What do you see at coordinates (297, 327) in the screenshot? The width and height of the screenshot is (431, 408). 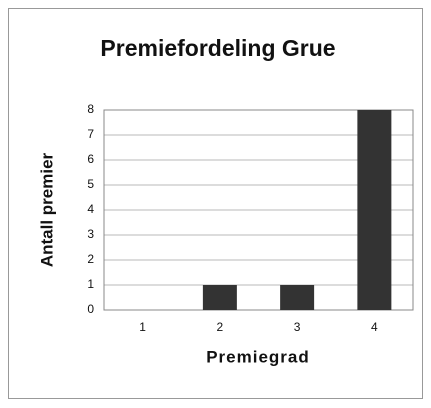 I see `x-tick-label: 3` at bounding box center [297, 327].